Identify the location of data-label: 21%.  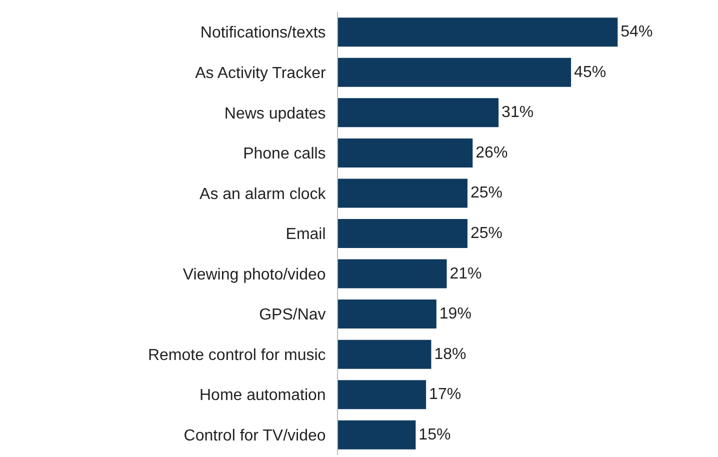
(466, 273).